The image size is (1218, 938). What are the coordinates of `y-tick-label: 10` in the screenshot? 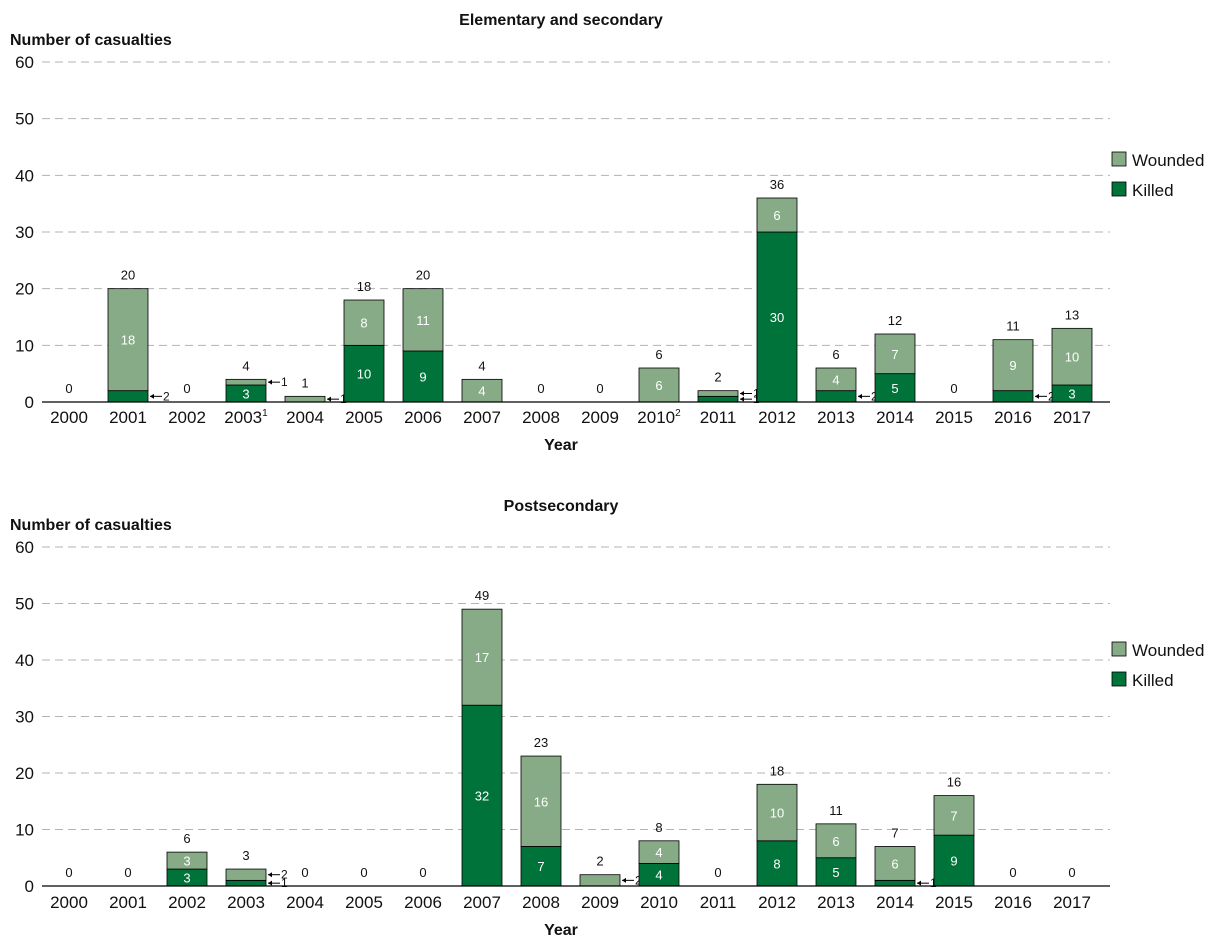 It's located at (24, 830).